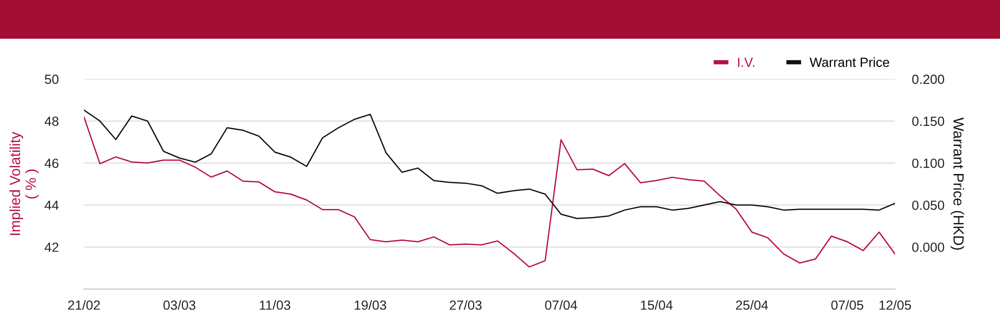  Describe the element at coordinates (561, 305) in the screenshot. I see `x-tick-label: 07/04` at that location.